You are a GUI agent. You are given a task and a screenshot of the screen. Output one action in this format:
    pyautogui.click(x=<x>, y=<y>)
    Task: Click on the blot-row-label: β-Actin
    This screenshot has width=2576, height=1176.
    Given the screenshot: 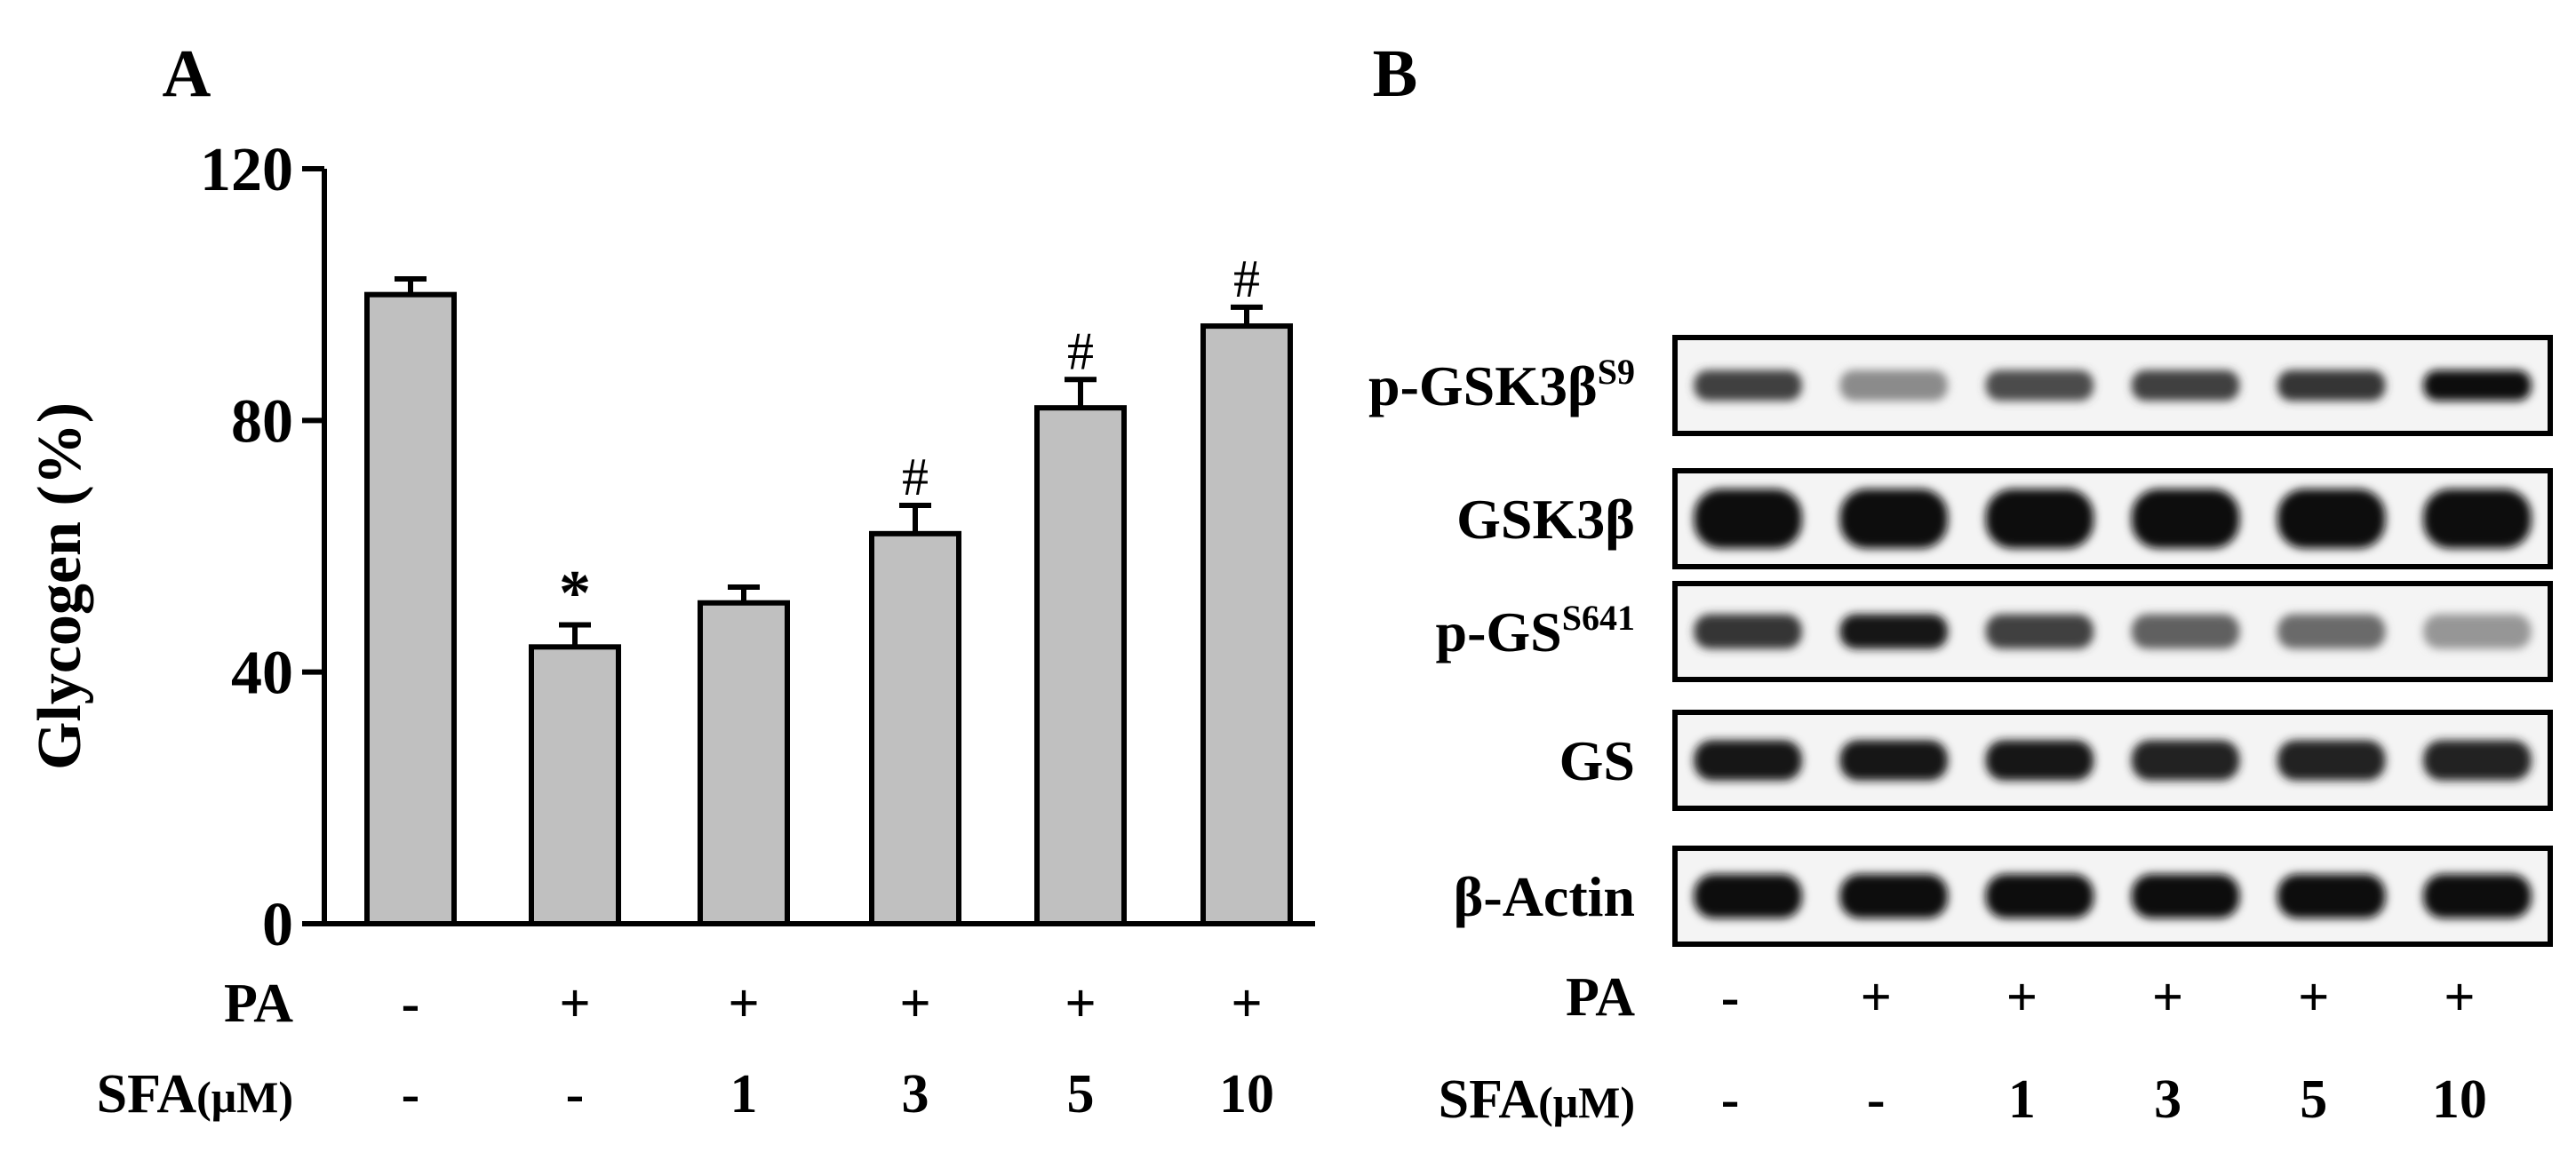 What is the action you would take?
    pyautogui.click(x=1545, y=896)
    